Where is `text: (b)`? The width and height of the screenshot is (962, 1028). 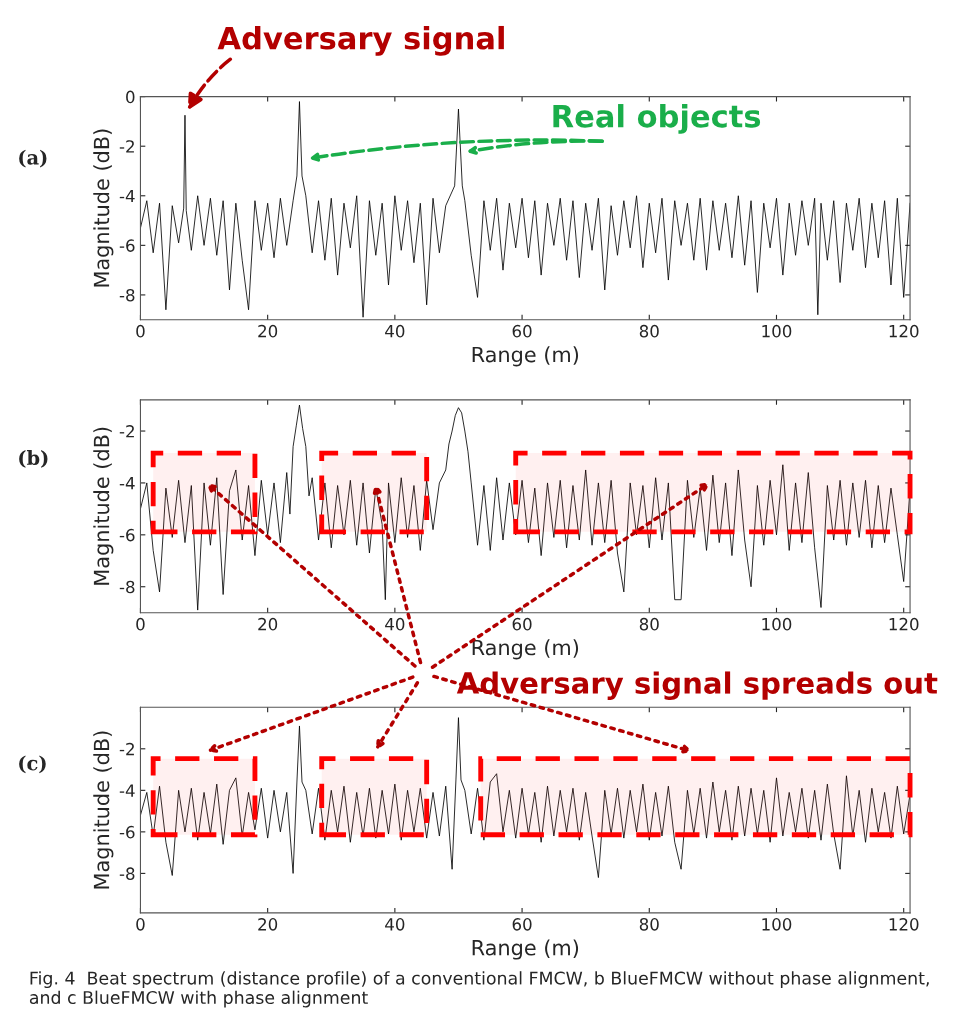
text: (b) is located at coordinates (33, 459).